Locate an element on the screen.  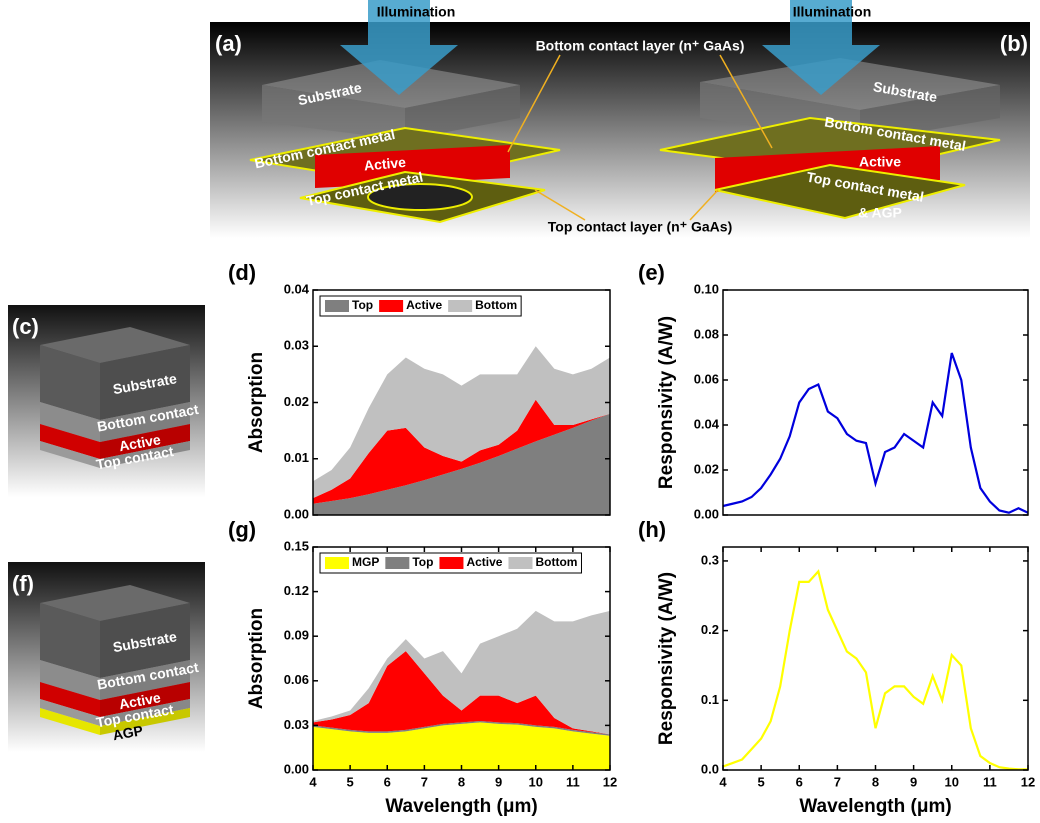
y-axis-label: Absorption is located at coordinates (256, 658).